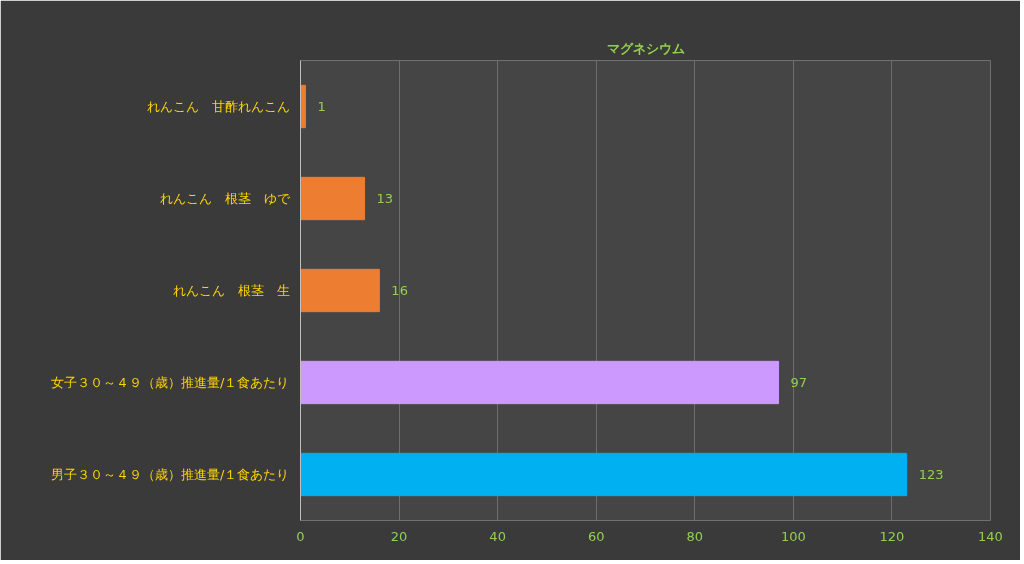 This screenshot has width=1024, height=564. I want to click on y-tick-label: れんこん 甘酢れんこん, so click(218, 106).